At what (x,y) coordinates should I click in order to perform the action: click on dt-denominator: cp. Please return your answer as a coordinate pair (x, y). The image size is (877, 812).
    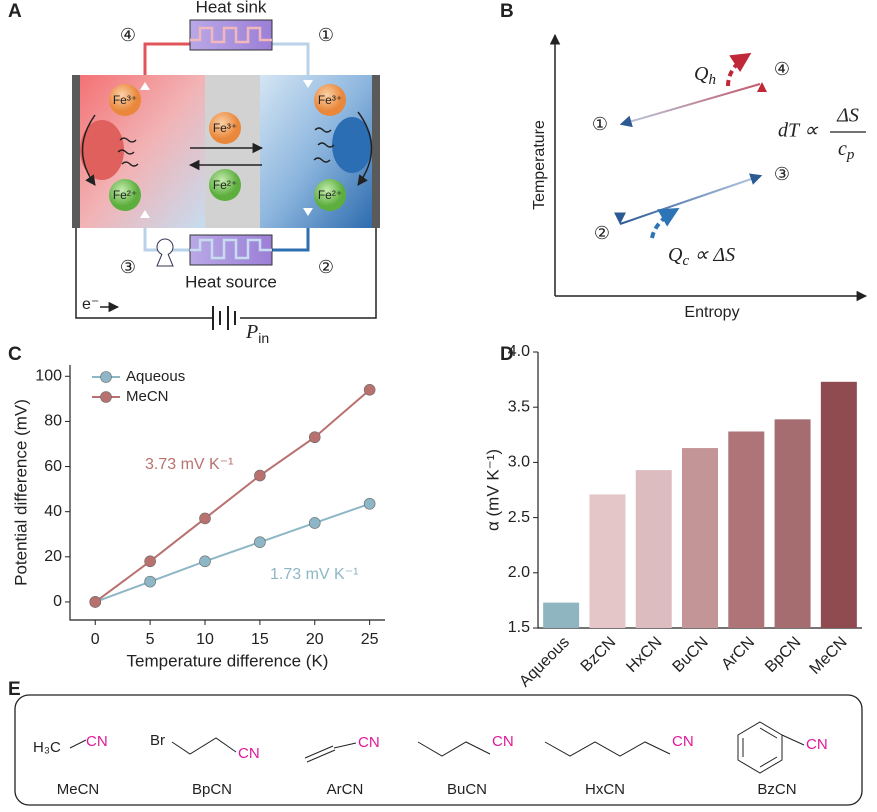
    Looking at the image, I should click on (846, 151).